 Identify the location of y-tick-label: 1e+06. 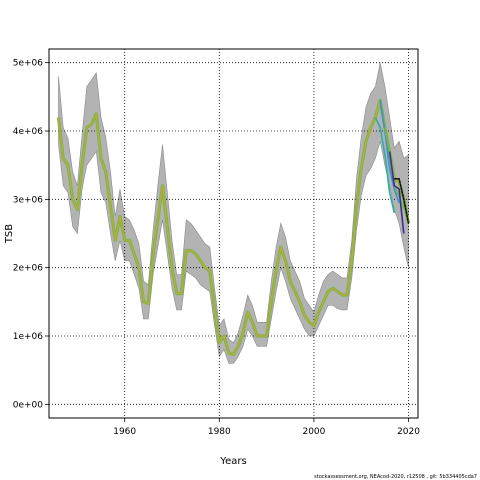
(28, 337).